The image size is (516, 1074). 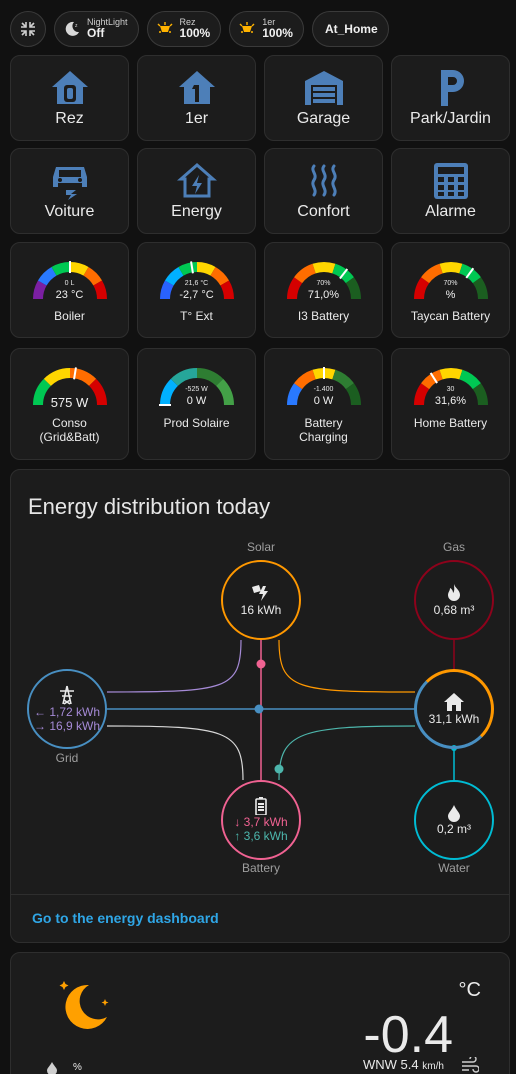 I want to click on wind-icon, so click(x=470, y=1065).